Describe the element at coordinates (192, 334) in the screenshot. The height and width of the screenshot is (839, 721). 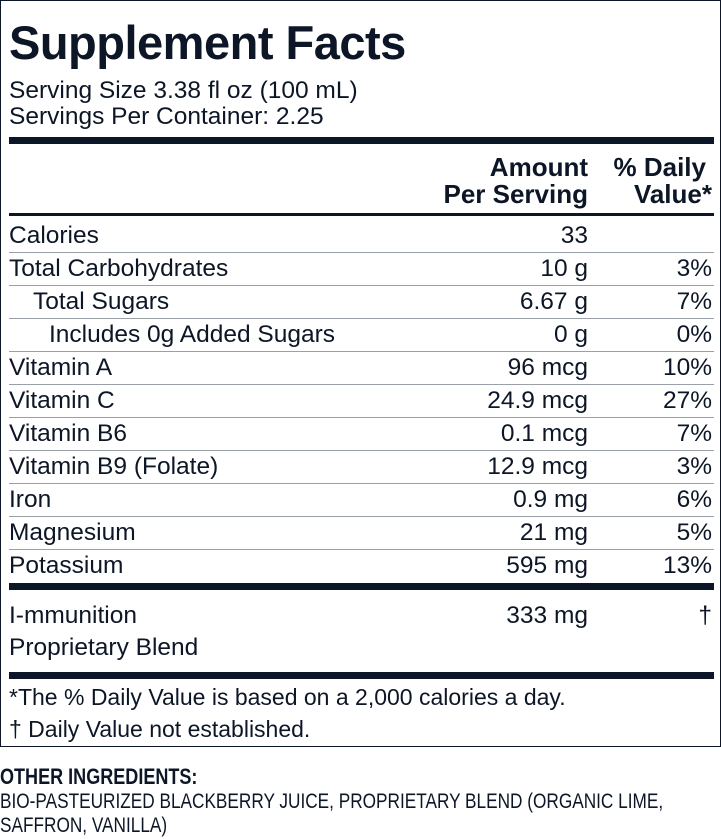
I see `nutrient-name: Includes 0g Added Sugars` at that location.